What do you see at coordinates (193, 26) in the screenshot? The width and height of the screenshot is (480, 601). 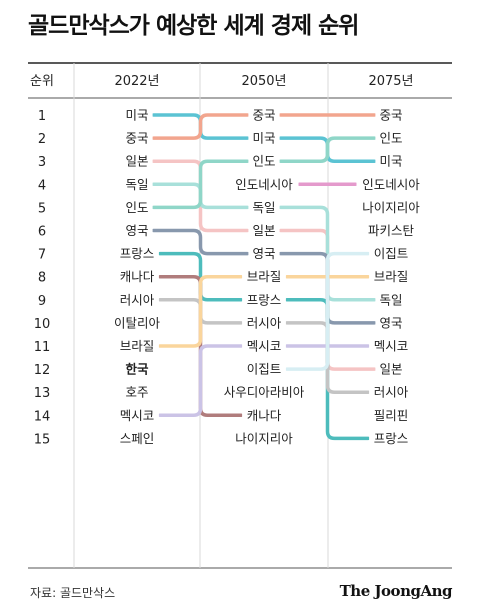 I see `page-title: 골드만삭스가 예상한 세계 경제 순위` at bounding box center [193, 26].